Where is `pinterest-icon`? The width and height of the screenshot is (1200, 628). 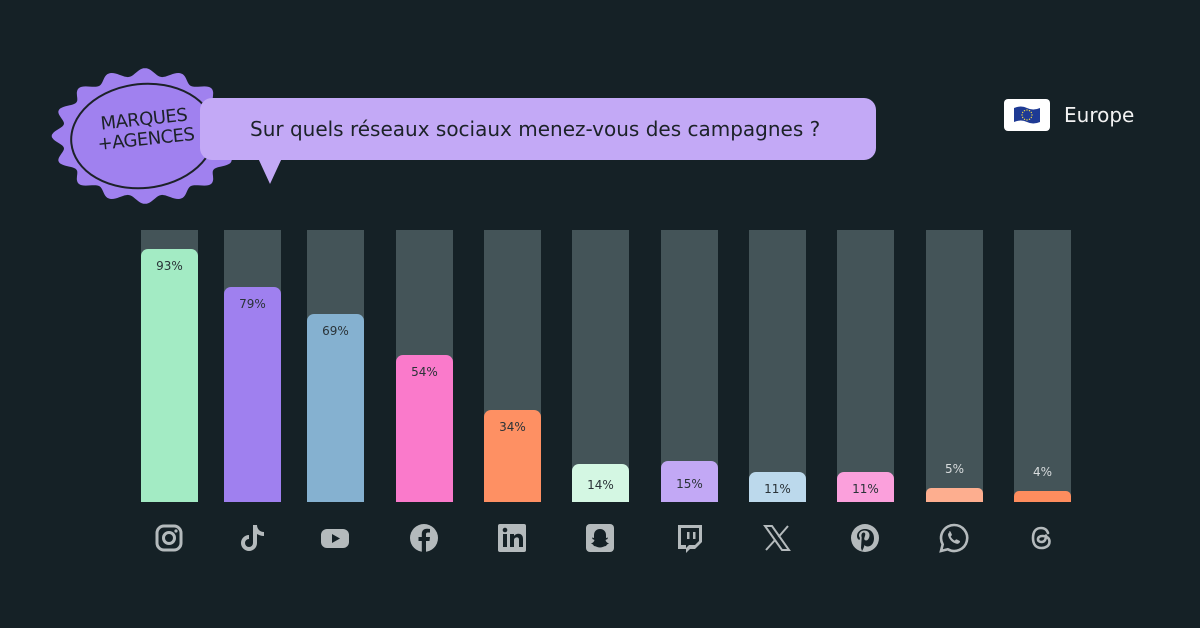 pinterest-icon is located at coordinates (865, 538).